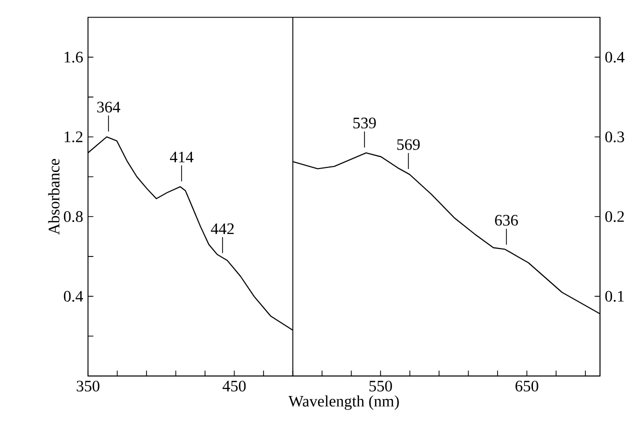 This screenshot has width=637, height=437. Describe the element at coordinates (408, 144) in the screenshot. I see `annotation: 569` at that location.